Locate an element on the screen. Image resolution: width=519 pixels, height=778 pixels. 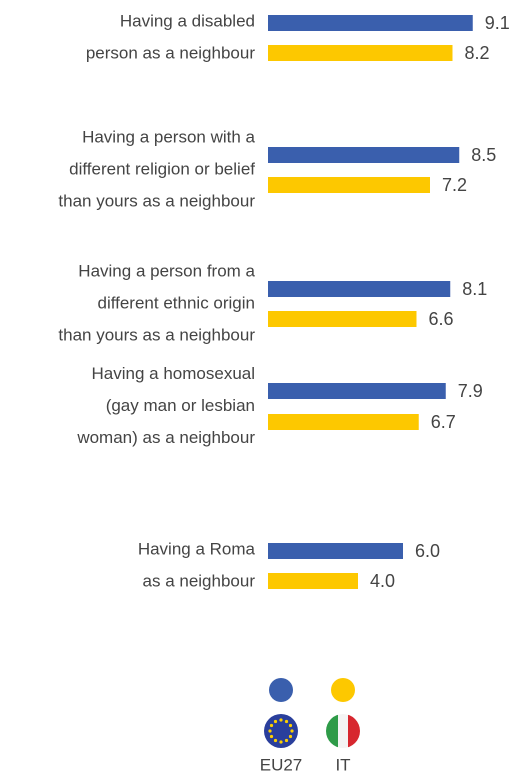
value-label: 6.0 is located at coordinates (427, 551).